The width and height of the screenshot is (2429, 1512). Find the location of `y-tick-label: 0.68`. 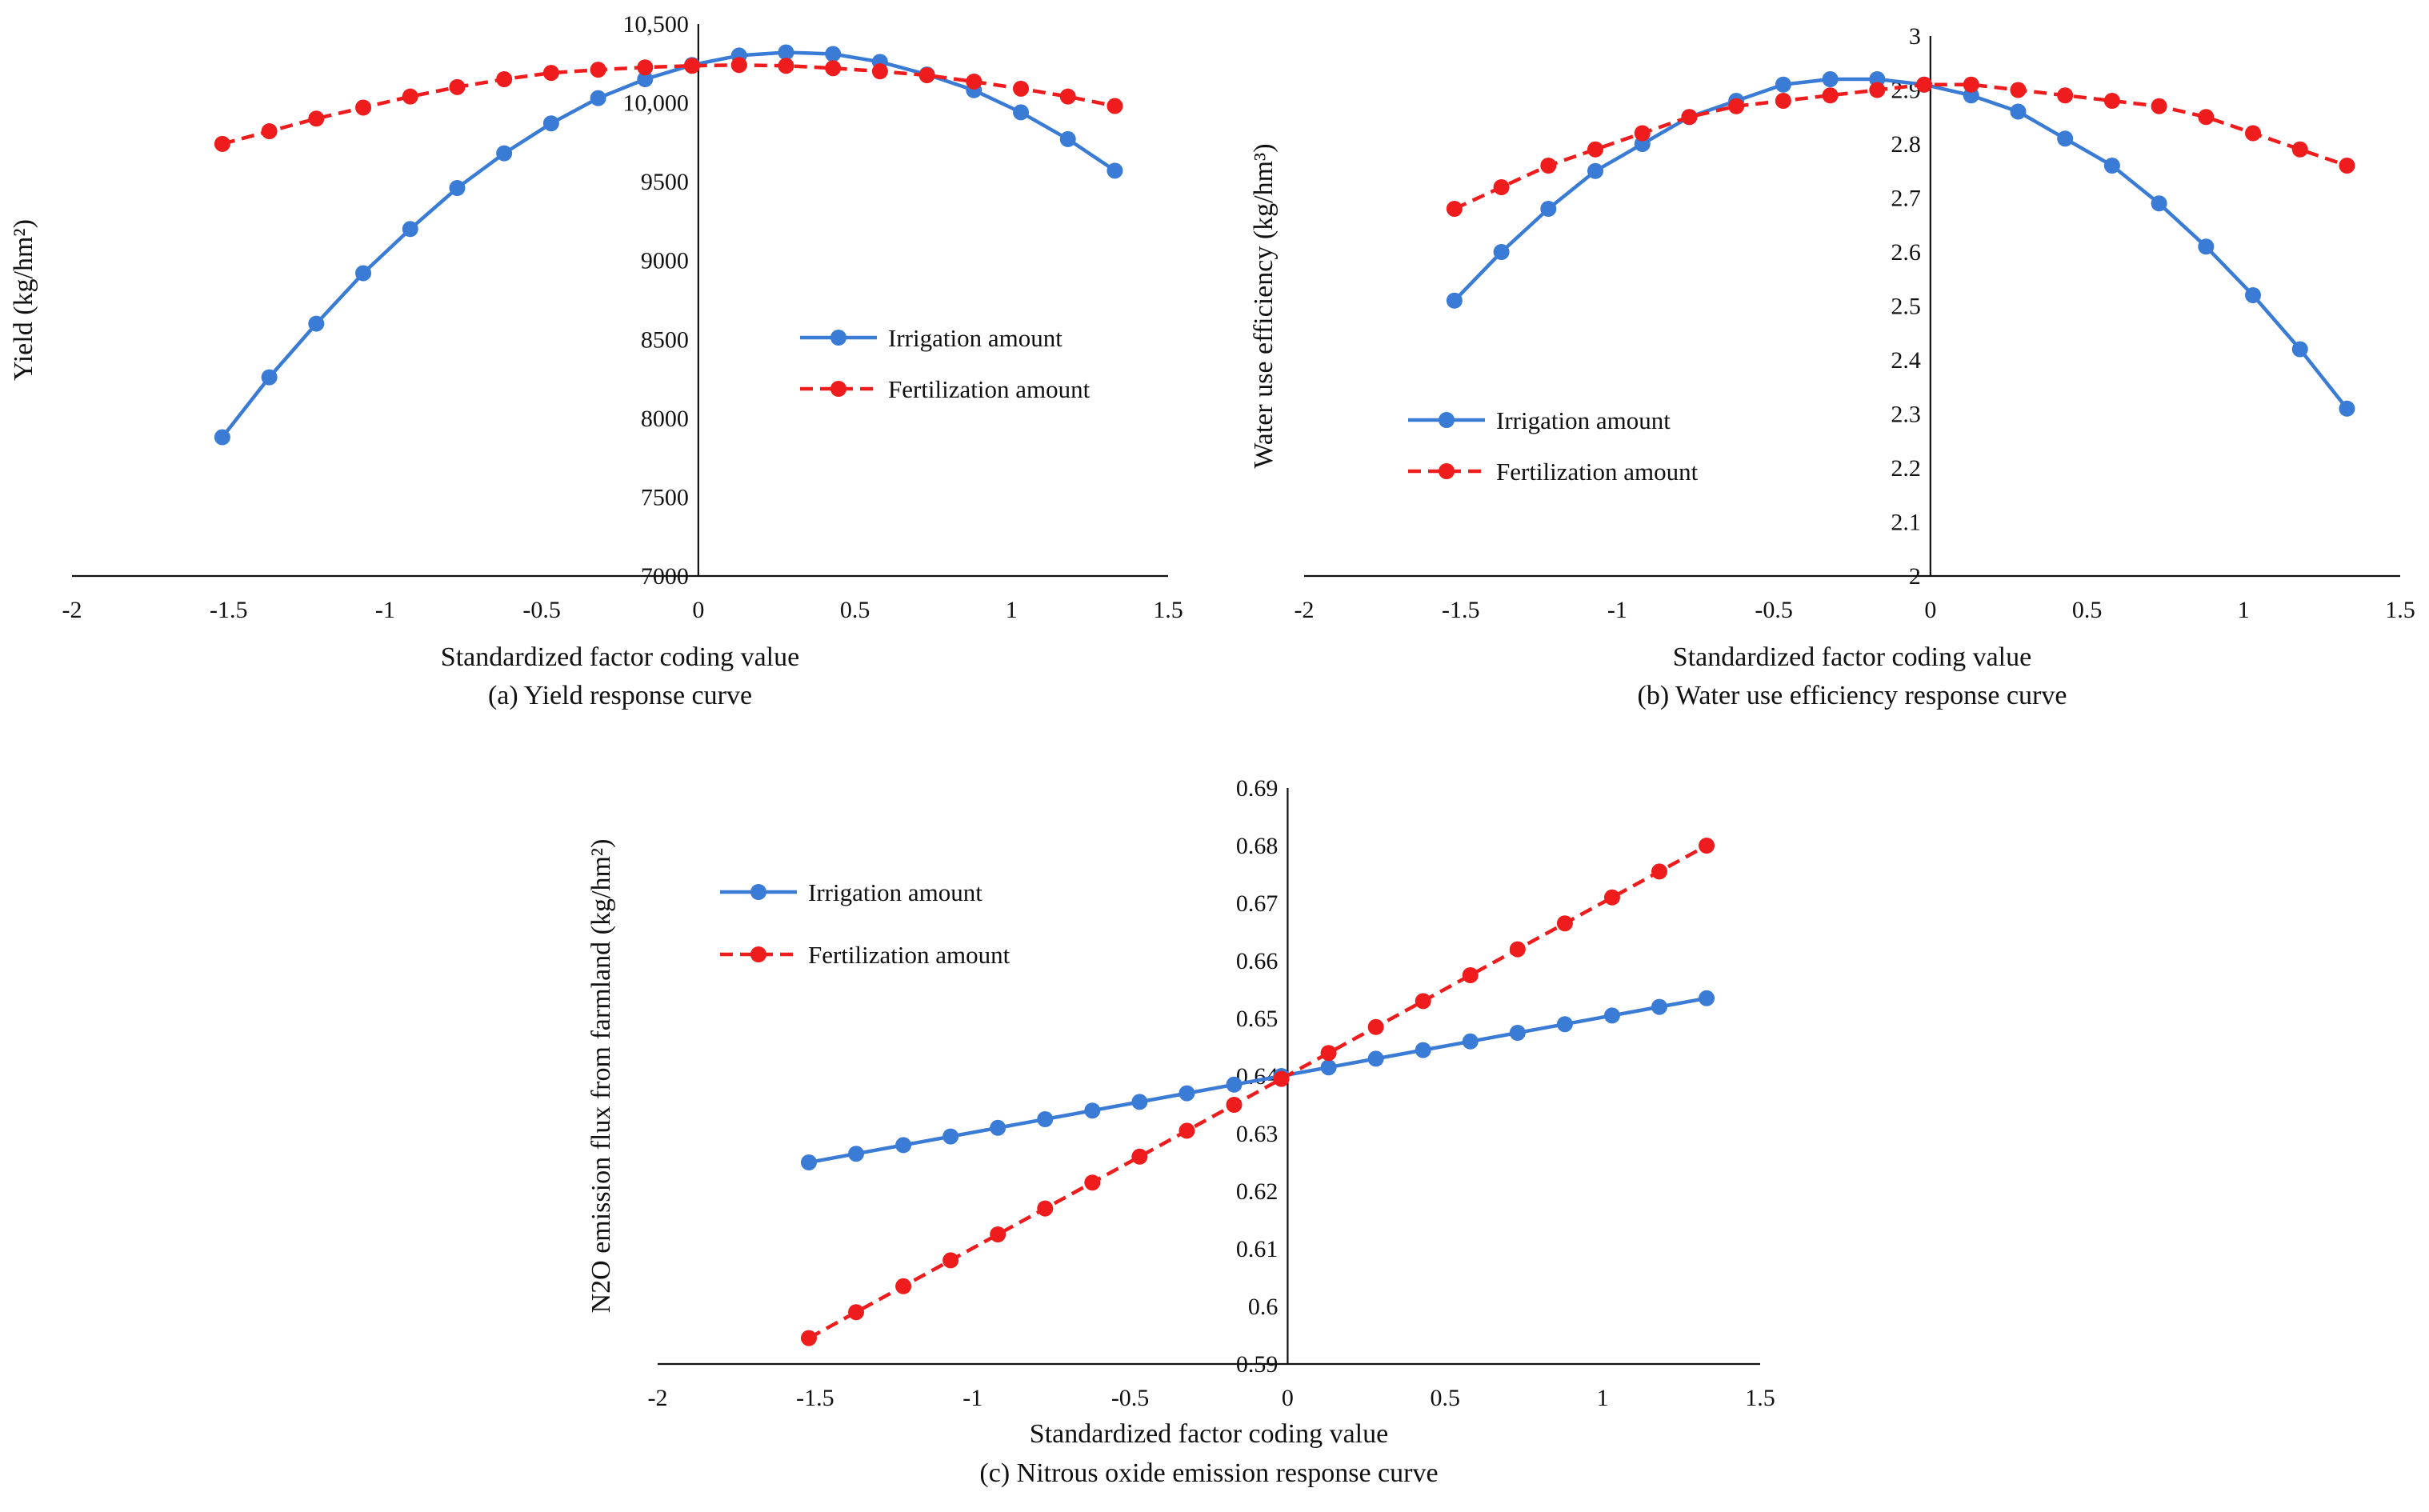

y-tick-label: 0.68 is located at coordinates (1257, 846).